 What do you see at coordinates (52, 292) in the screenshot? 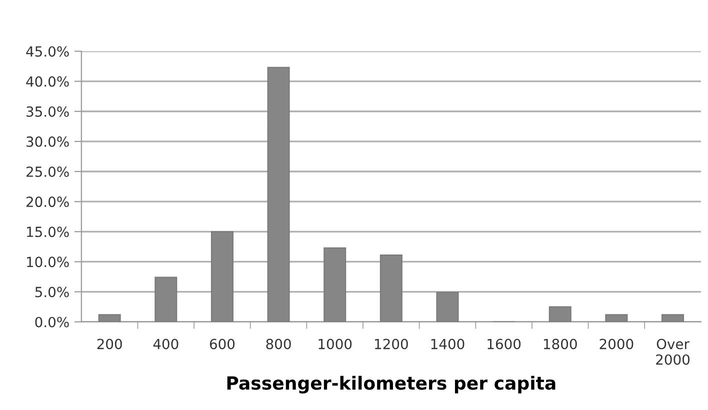
I see `y-tick-label: 5.0%` at bounding box center [52, 292].